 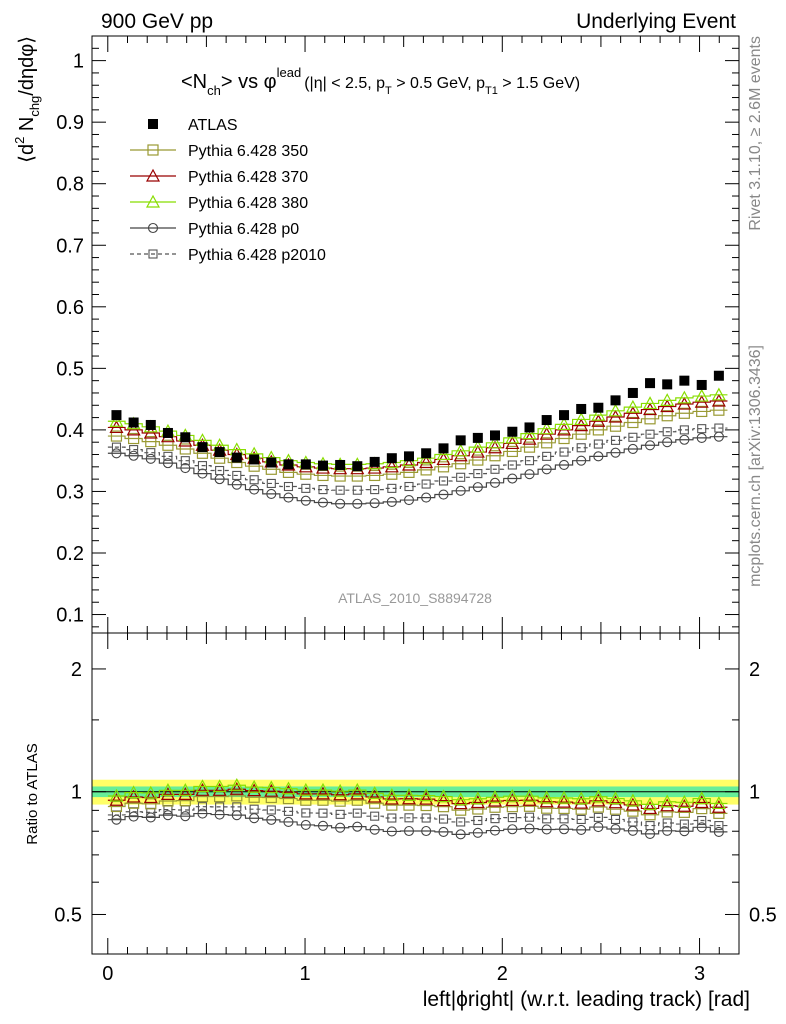 What do you see at coordinates (755, 133) in the screenshot?
I see `rivet-label: Rivet 3.1.10, ≥ 2.6M events` at bounding box center [755, 133].